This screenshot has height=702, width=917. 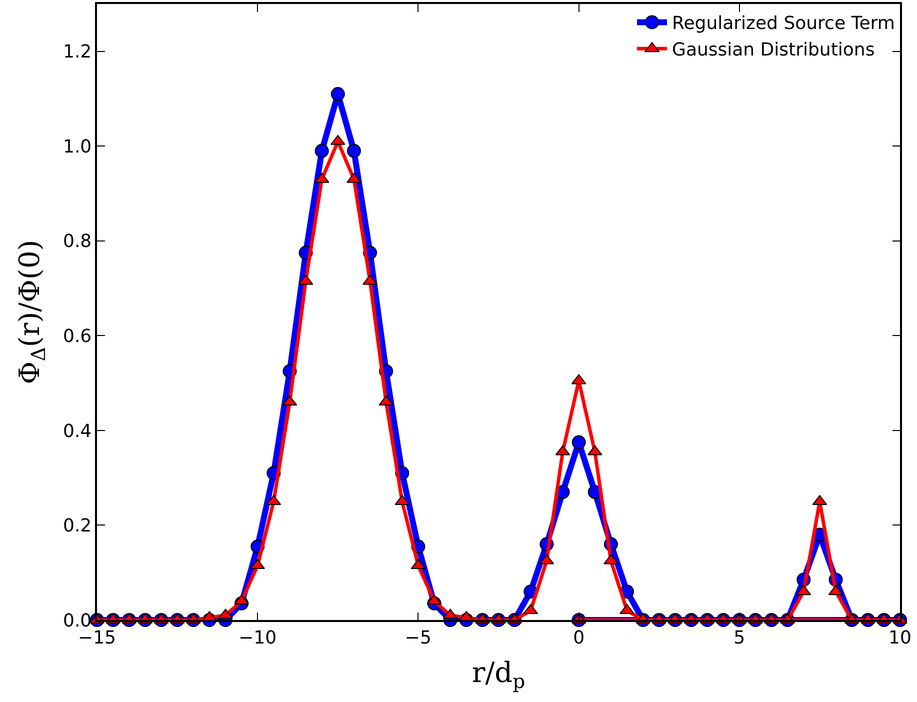 What do you see at coordinates (783, 23) in the screenshot?
I see `legend-label: Regularized Source Term` at bounding box center [783, 23].